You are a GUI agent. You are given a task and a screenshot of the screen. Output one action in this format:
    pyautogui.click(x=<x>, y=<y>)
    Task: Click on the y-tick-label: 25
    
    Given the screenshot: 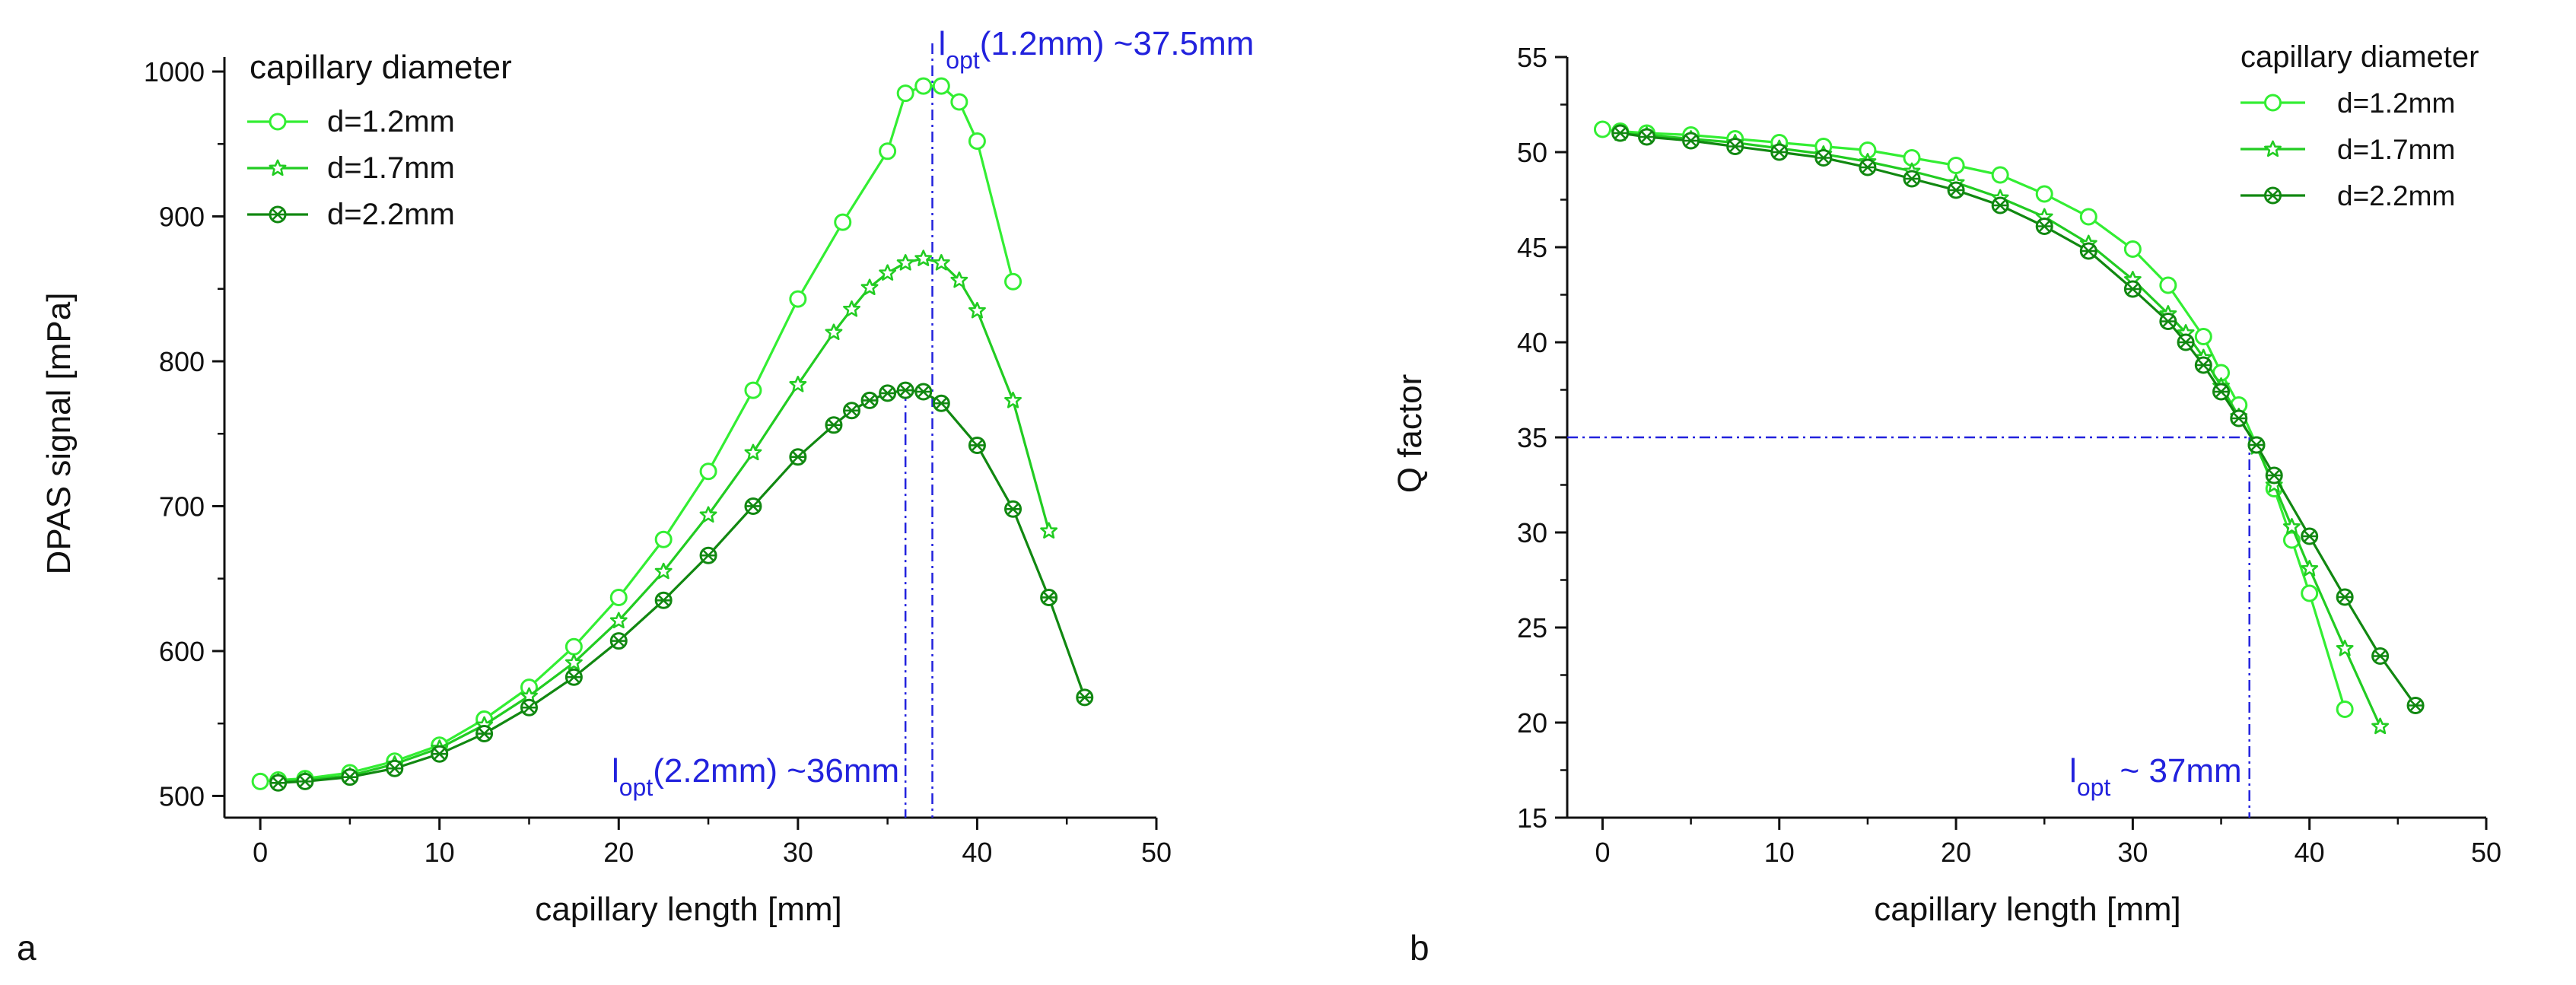 What is the action you would take?
    pyautogui.click(x=1532, y=627)
    